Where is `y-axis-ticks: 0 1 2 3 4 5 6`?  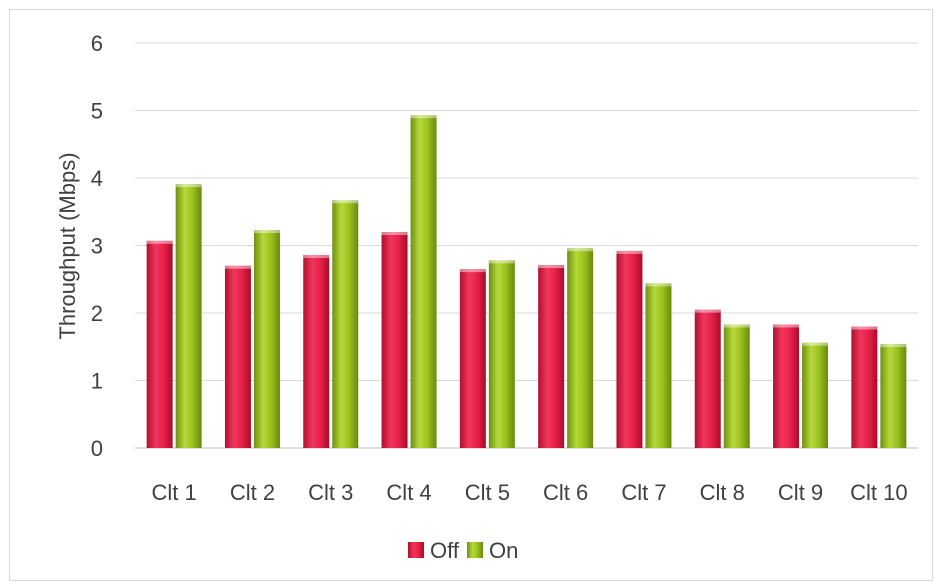
y-axis-ticks: 0 1 2 3 4 5 6 is located at coordinates (97, 246).